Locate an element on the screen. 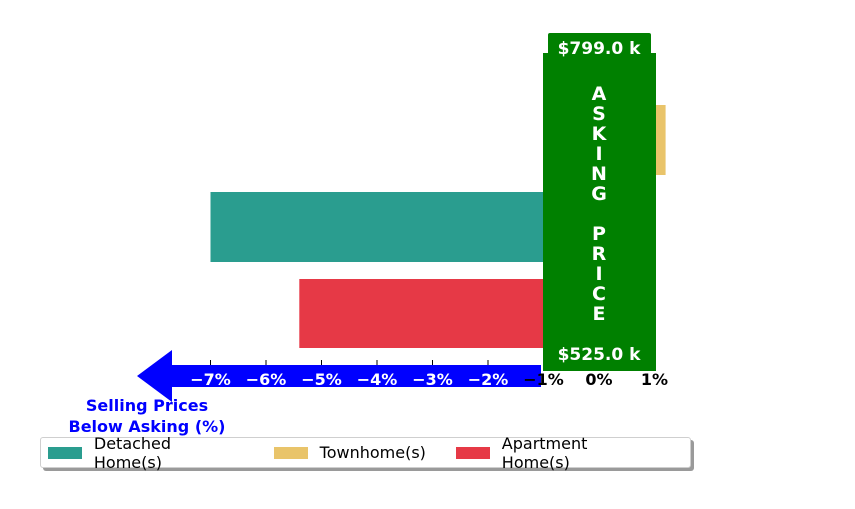 The height and width of the screenshot is (509, 855). asking-letter: G is located at coordinates (599, 194).